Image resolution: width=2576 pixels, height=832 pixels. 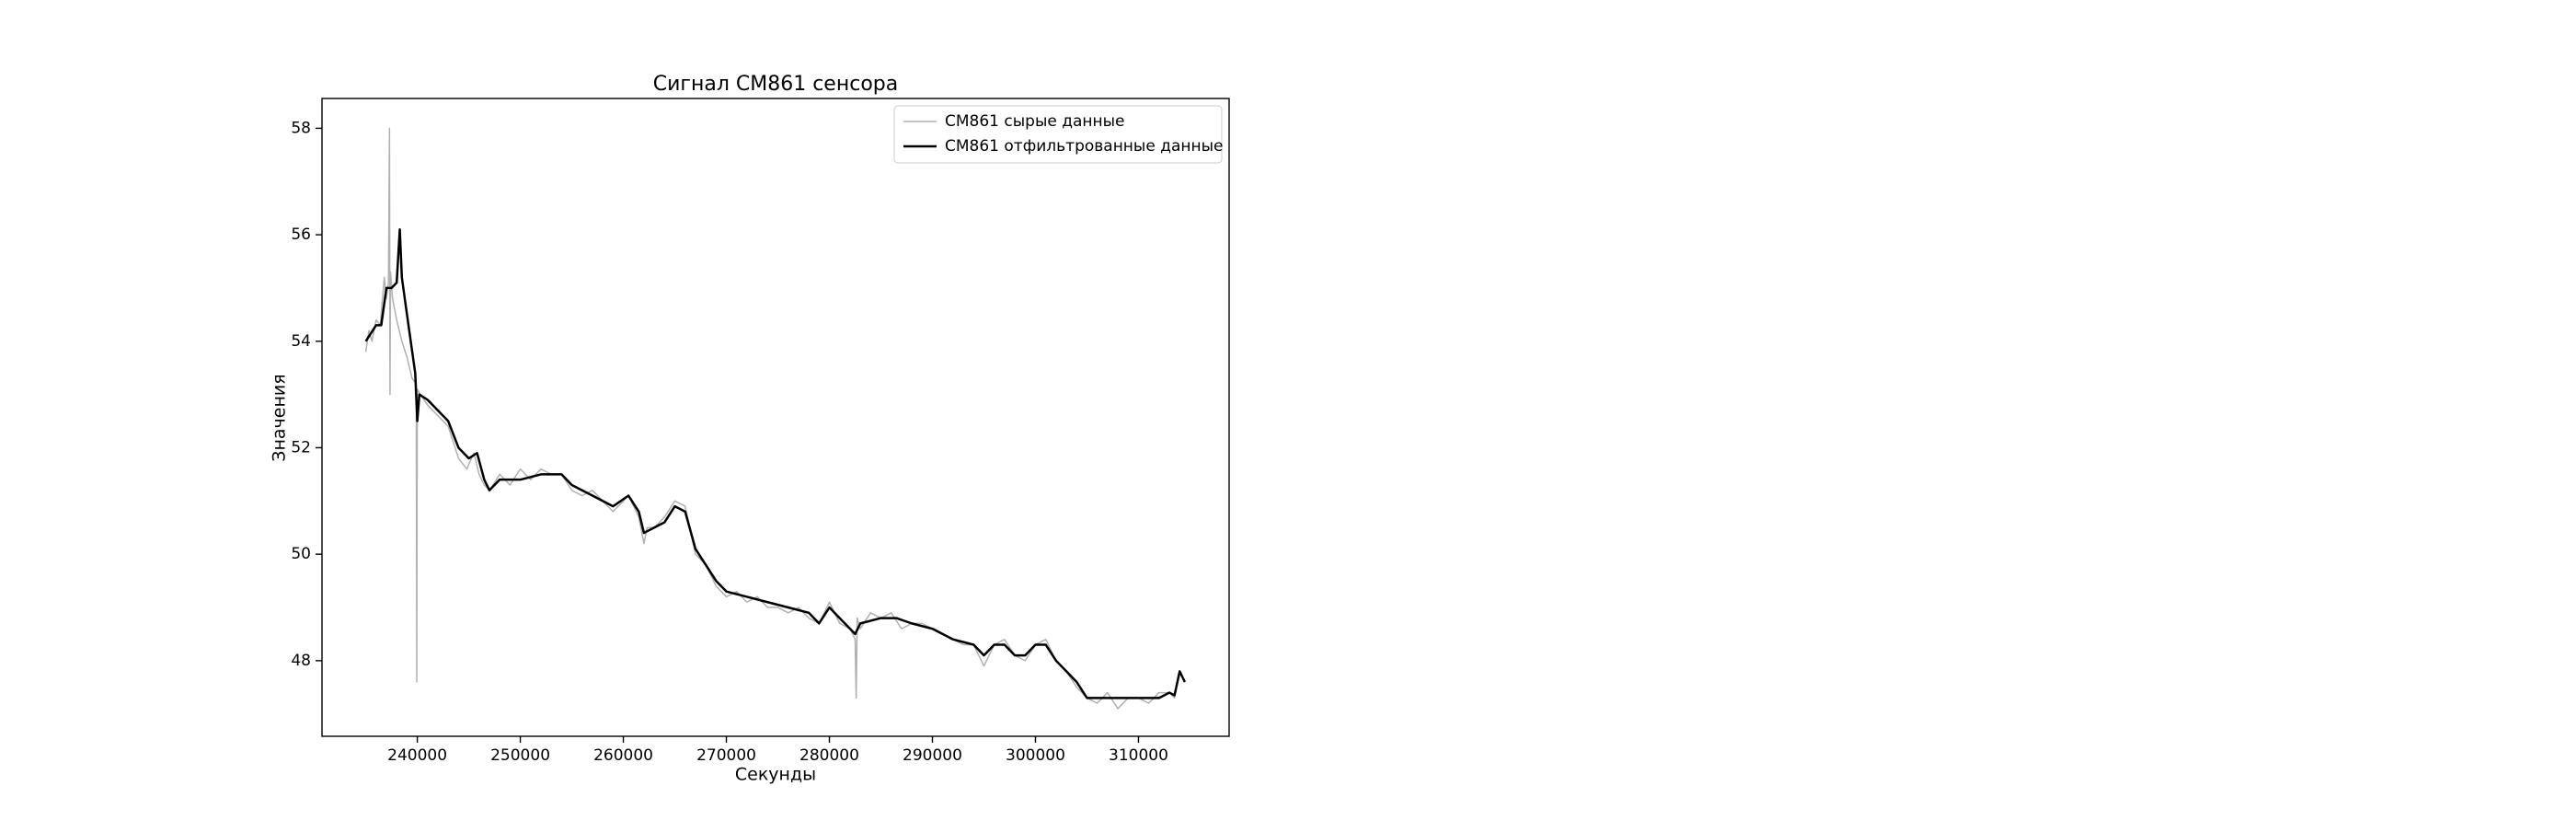 I want to click on x-axis-label: Секунды, so click(x=775, y=775).